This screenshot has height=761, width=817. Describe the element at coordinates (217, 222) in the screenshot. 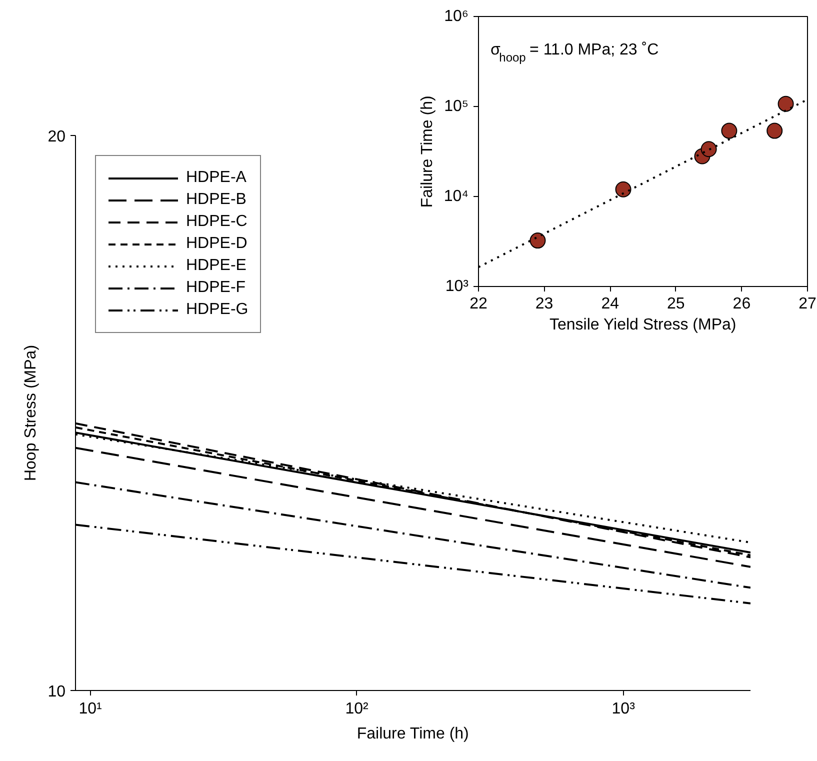

I see `legend-label: HDPE-C` at that location.